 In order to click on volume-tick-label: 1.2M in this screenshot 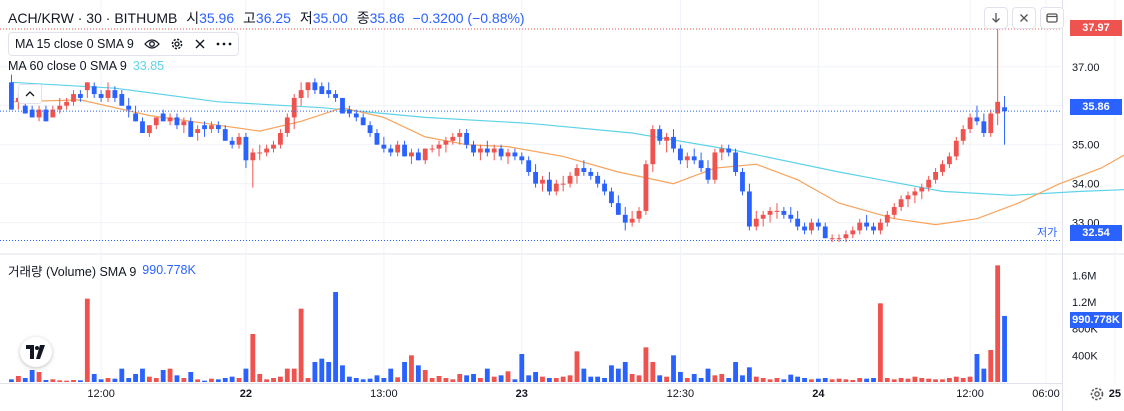, I will do `click(1084, 303)`.